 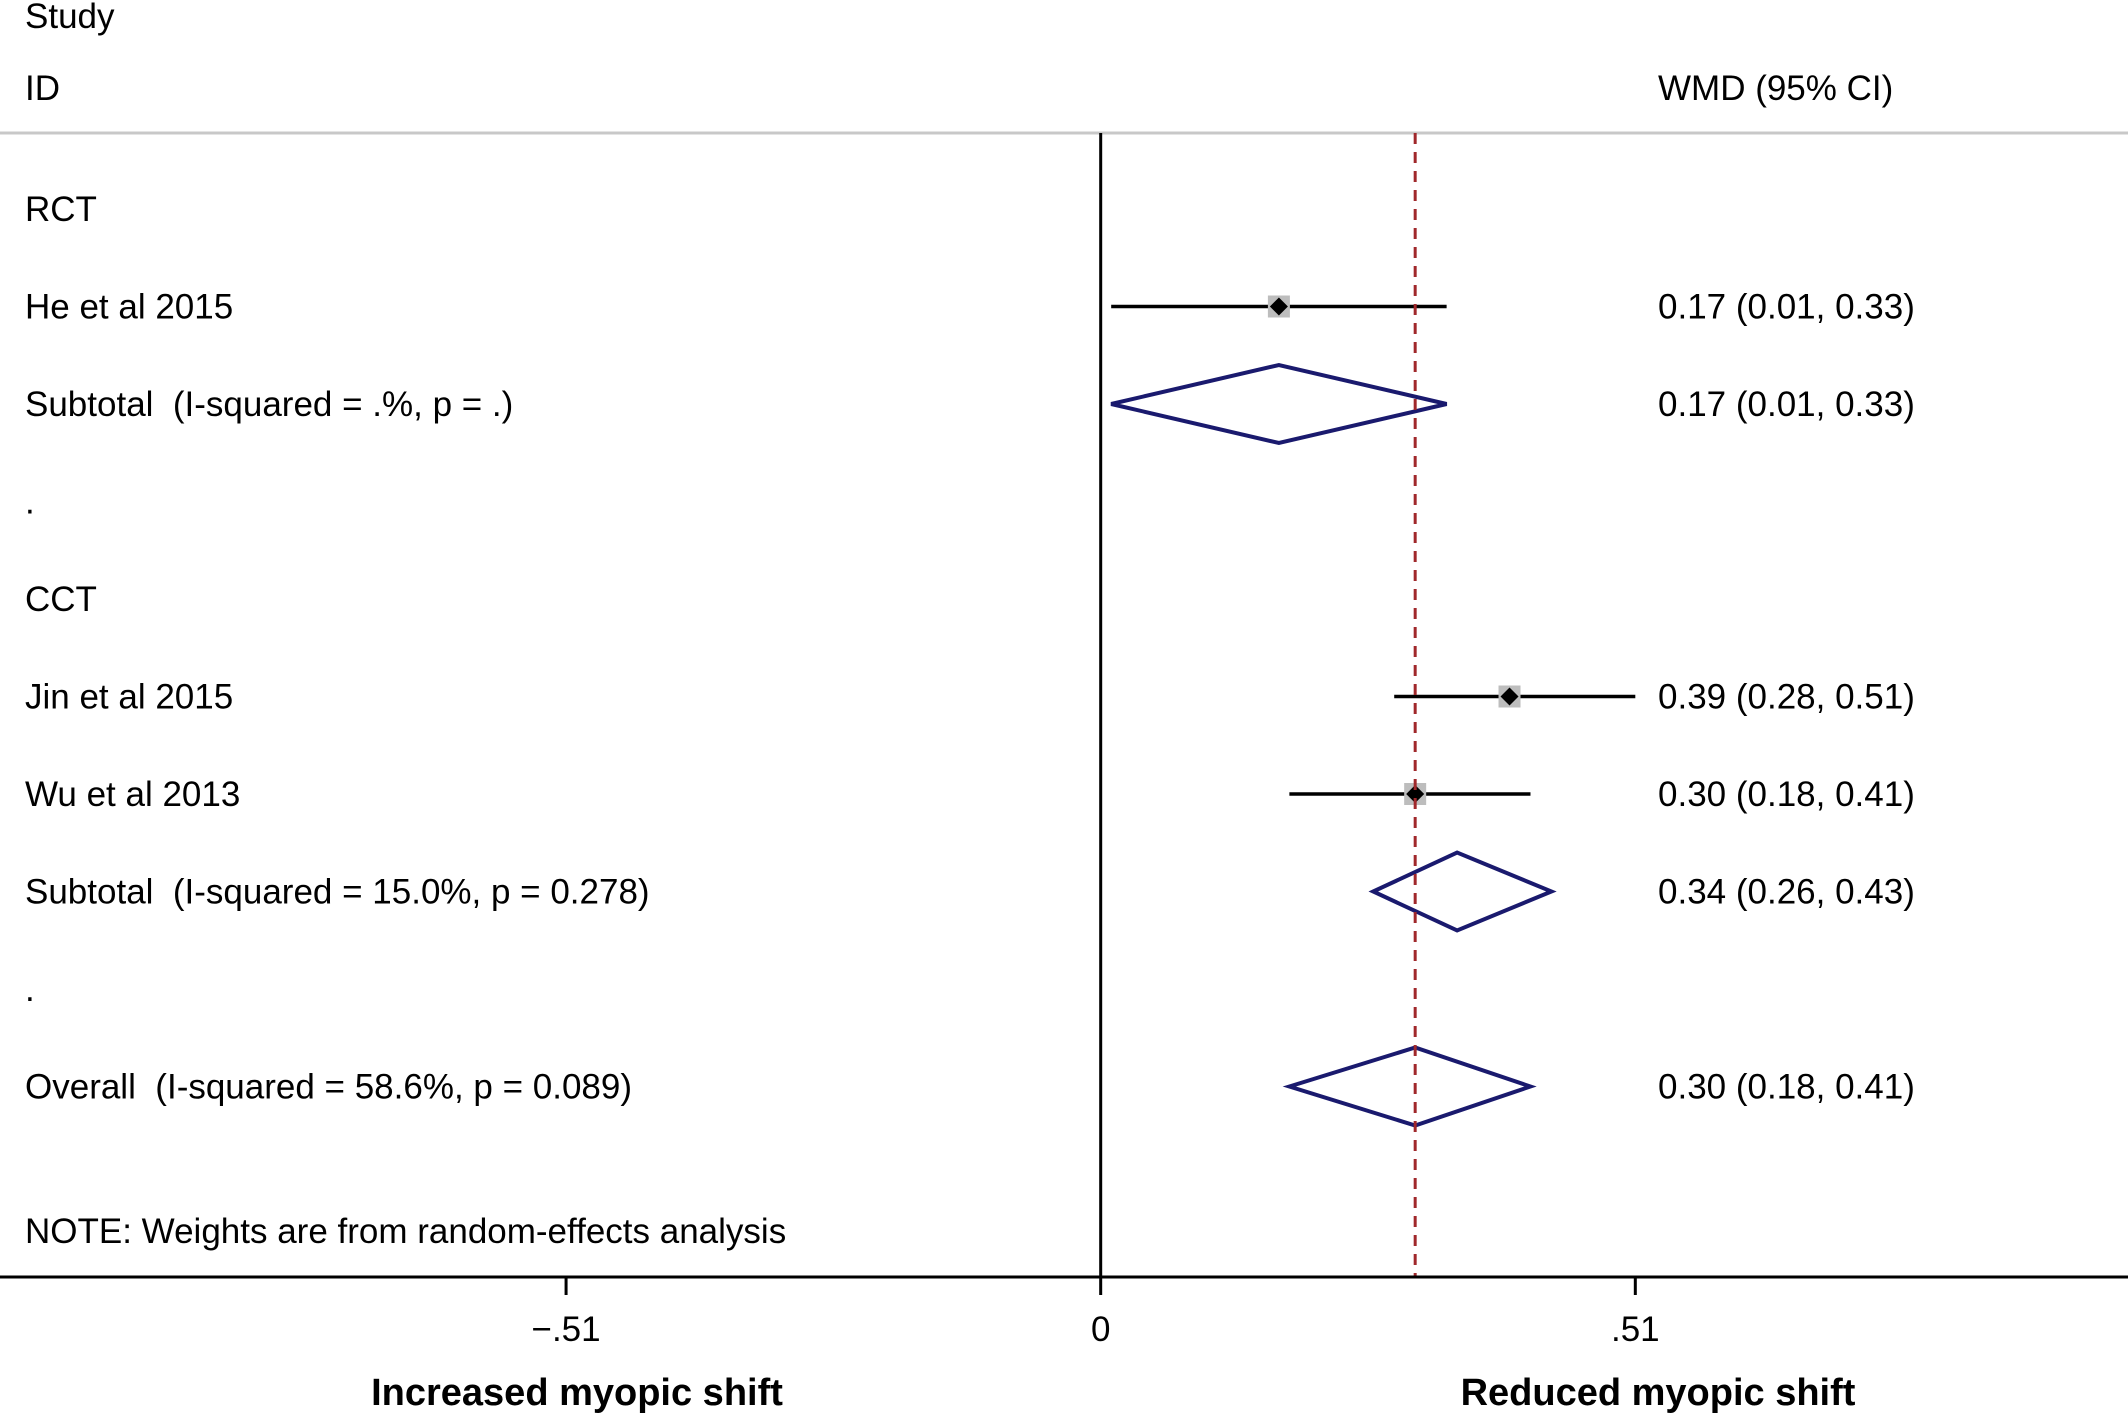 What do you see at coordinates (30, 502) in the screenshot?
I see `row-3-label: .` at bounding box center [30, 502].